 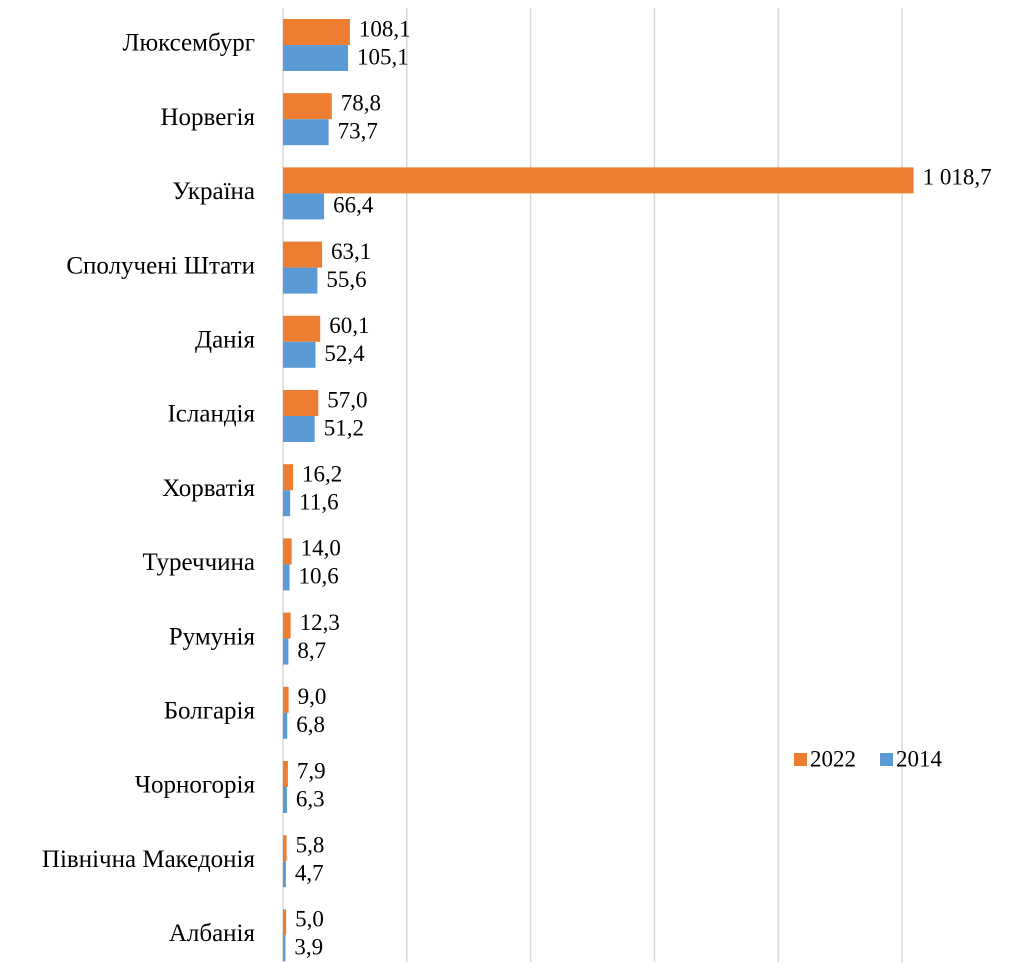 I want to click on y-tick-label: Чорногорія, so click(x=195, y=785).